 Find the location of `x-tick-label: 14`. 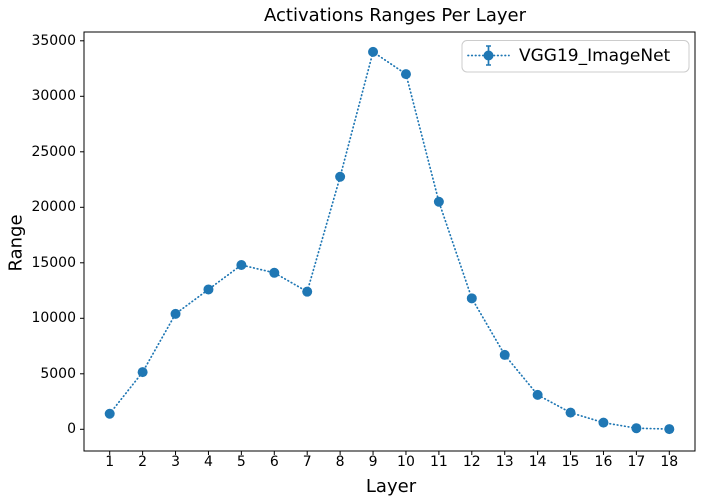

x-tick-label: 14 is located at coordinates (537, 462).